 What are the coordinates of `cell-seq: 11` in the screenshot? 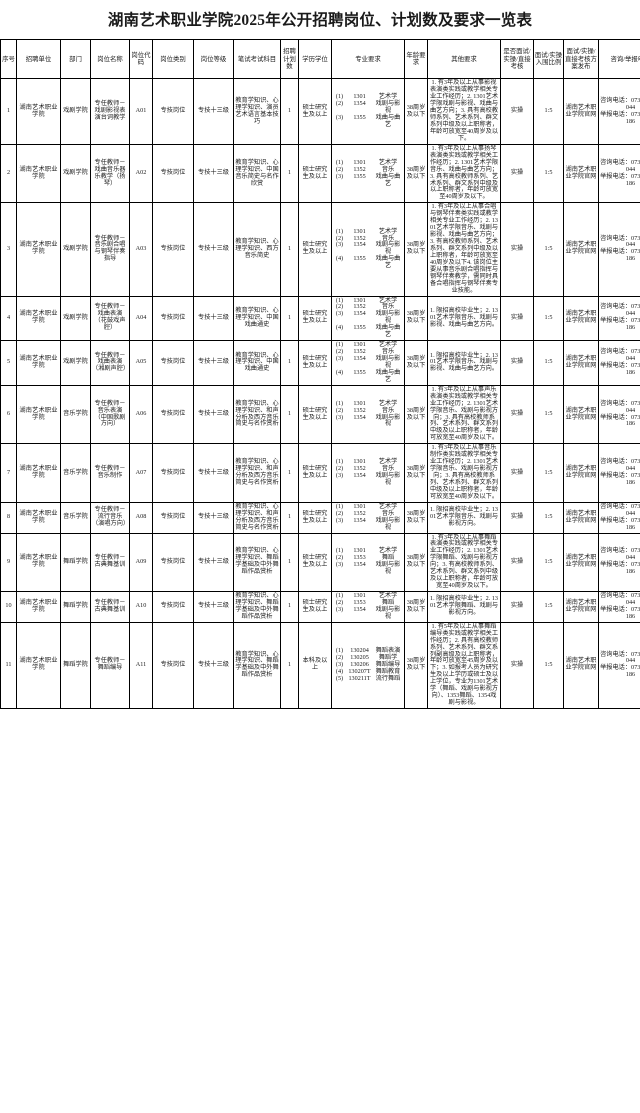 It's located at (8, 665).